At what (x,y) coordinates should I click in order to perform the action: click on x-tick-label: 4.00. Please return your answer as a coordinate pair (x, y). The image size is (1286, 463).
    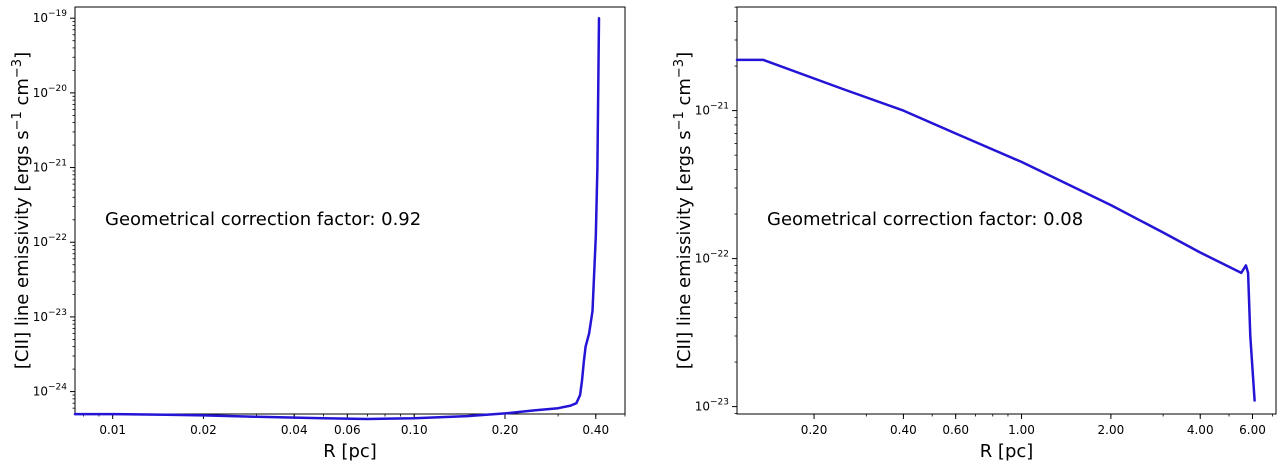
    Looking at the image, I should click on (1200, 430).